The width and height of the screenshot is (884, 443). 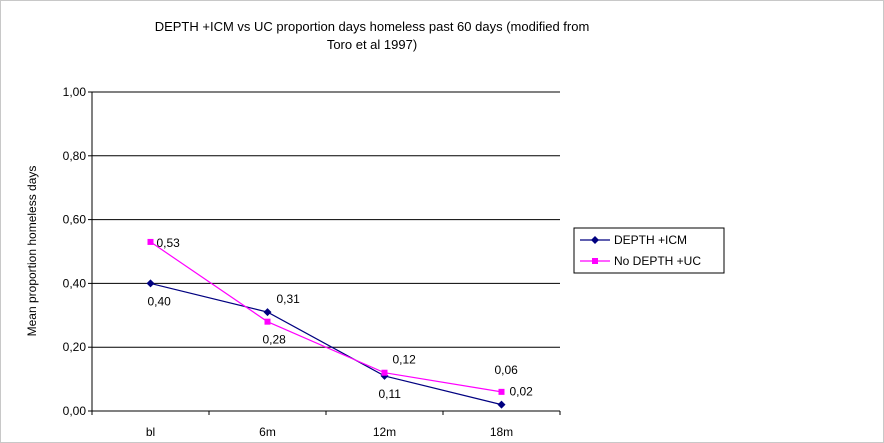 I want to click on y-tick-label: 0,60, so click(x=75, y=220).